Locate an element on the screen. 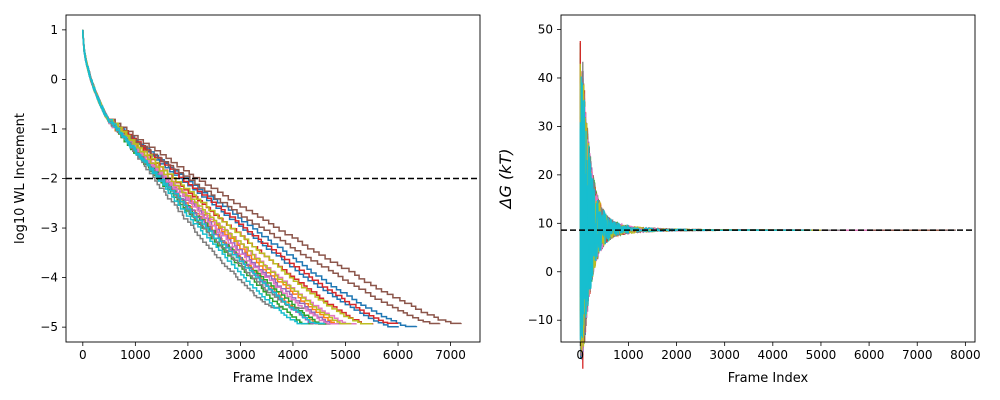 The width and height of the screenshot is (1000, 400). left-chart-y-tick-label: 1 is located at coordinates (54, 30).